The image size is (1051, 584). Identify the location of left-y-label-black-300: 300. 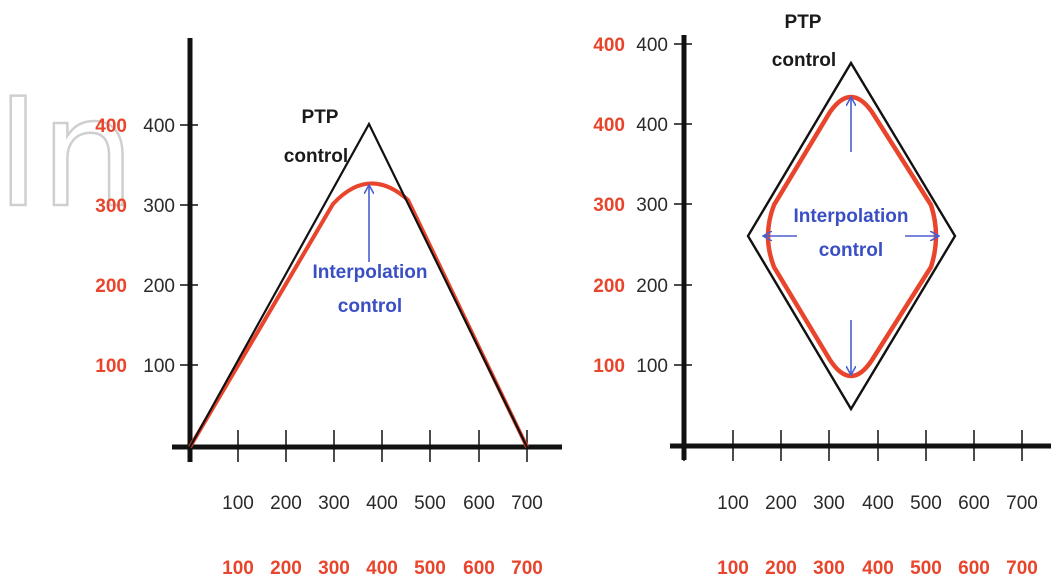
(159, 206).